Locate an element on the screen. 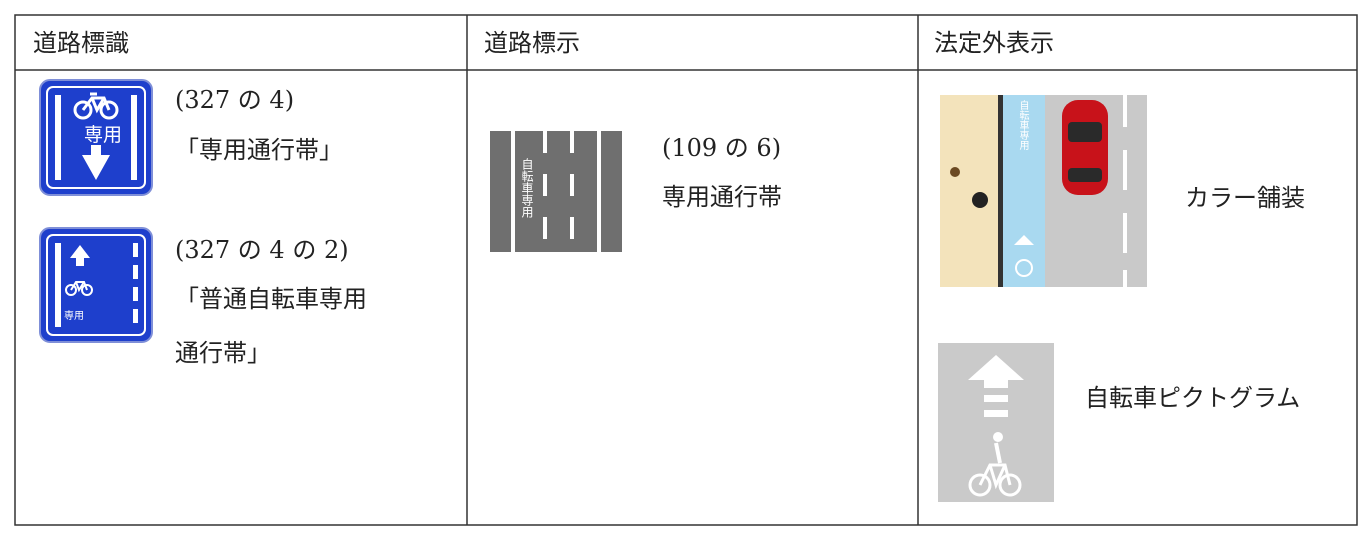  label: 自転車ピクトグラム is located at coordinates (1193, 398).